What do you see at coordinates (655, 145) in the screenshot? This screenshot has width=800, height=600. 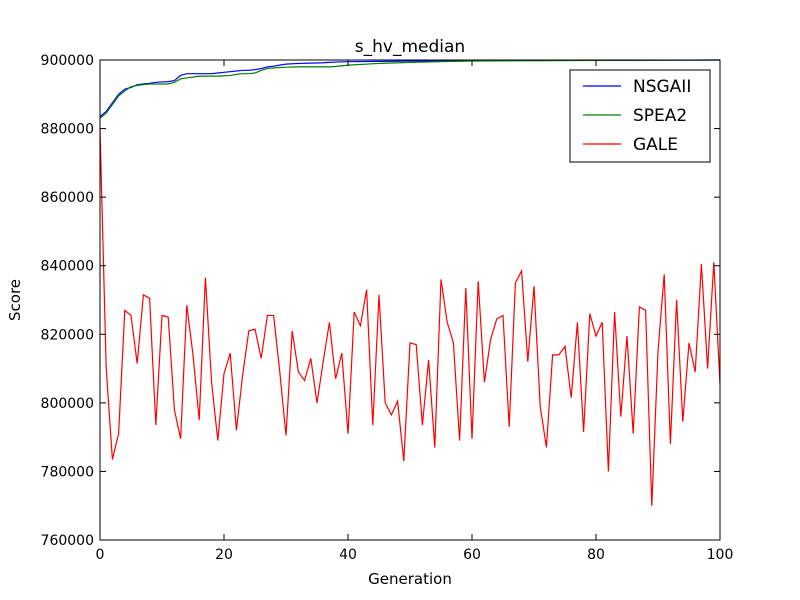 I see `legend-label-gale: GALE` at bounding box center [655, 145].